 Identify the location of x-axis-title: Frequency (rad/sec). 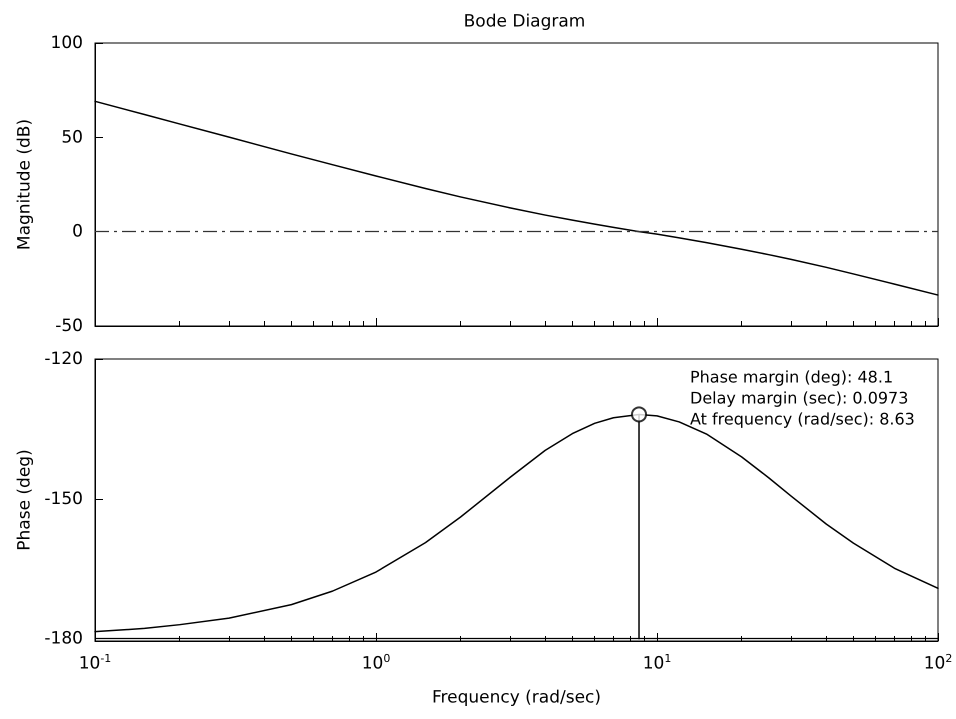
(517, 698).